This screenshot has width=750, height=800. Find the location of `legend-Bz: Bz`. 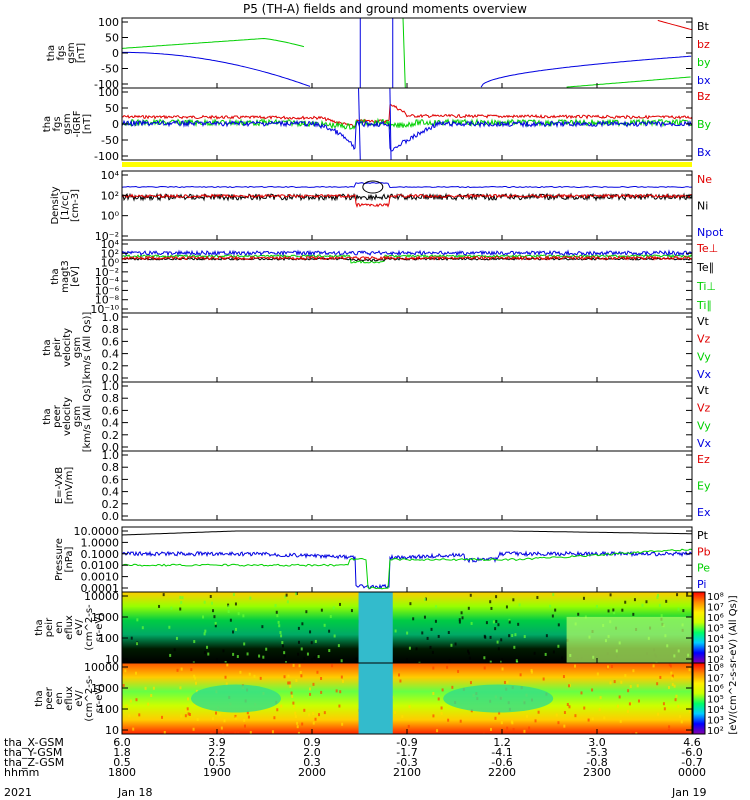

legend-Bz: Bz is located at coordinates (704, 96).